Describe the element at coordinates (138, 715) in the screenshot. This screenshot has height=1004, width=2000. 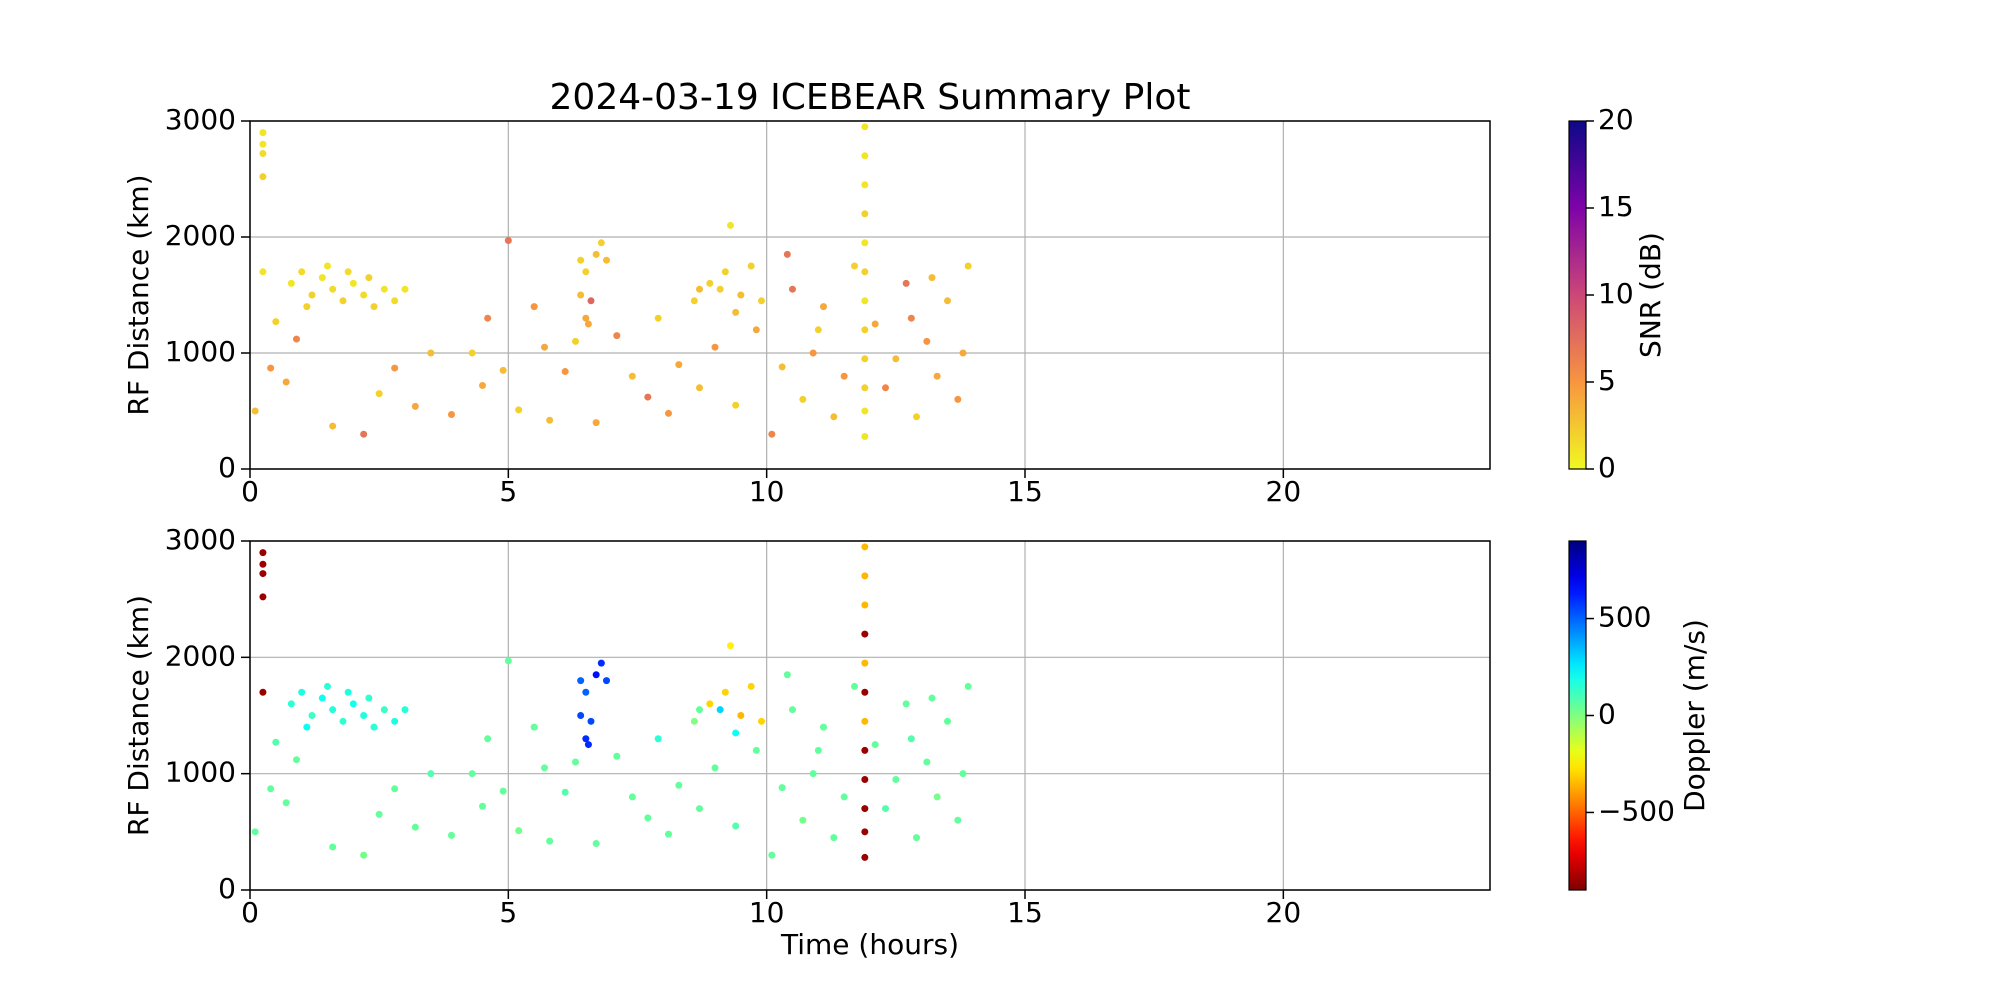
I see `y-axis-label: RF Distance (km)` at that location.